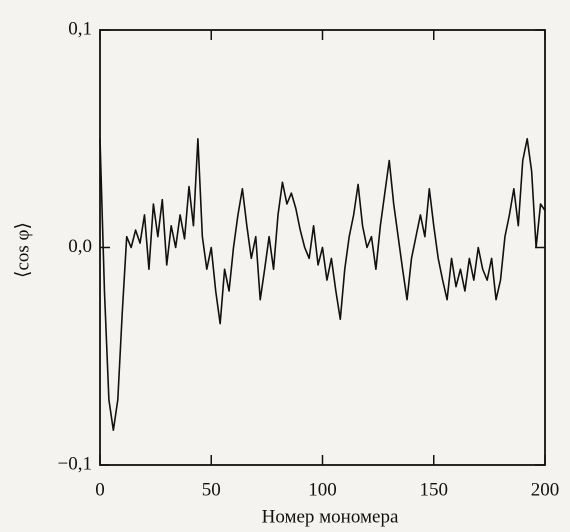 The width and height of the screenshot is (570, 532). What do you see at coordinates (211, 489) in the screenshot?
I see `x-tick-label: 50` at bounding box center [211, 489].